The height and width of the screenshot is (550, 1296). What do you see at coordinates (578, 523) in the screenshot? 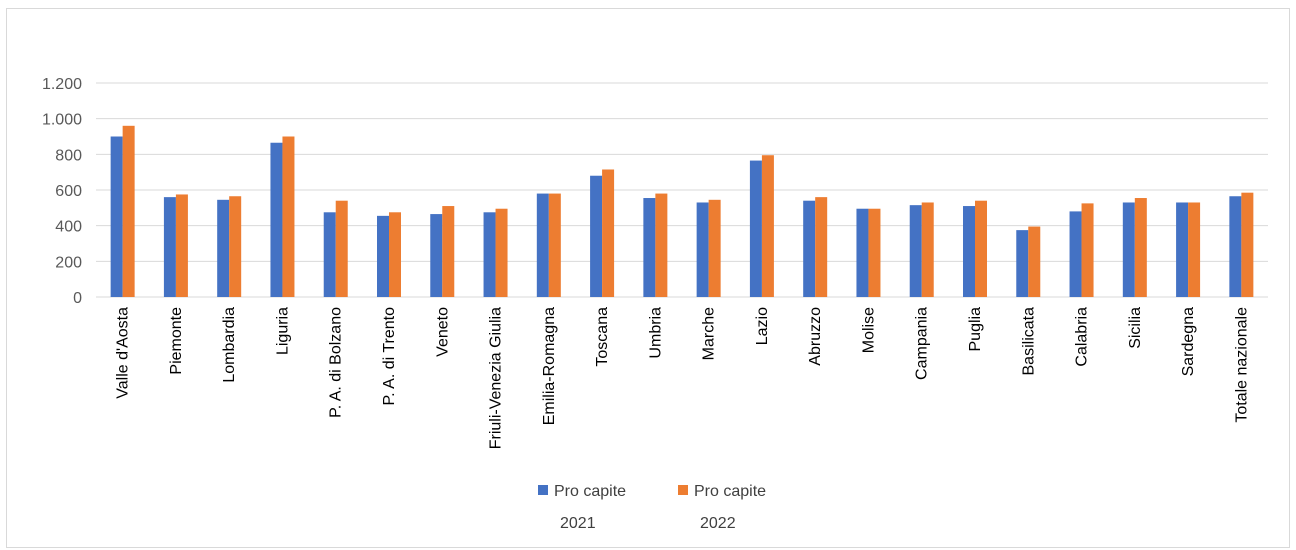
I see `legend-label: 2021` at bounding box center [578, 523].